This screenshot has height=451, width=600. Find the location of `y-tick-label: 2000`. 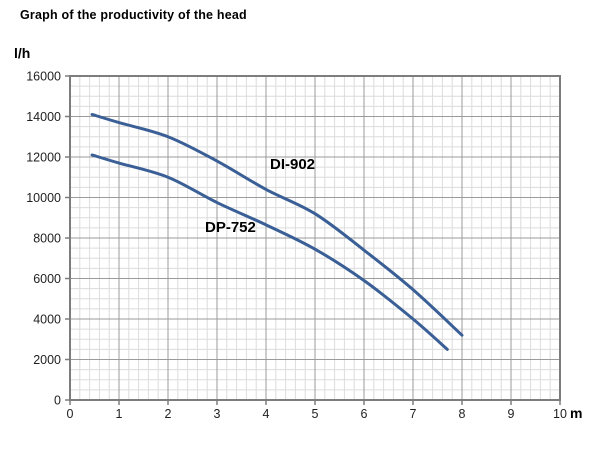

y-tick-label: 2000 is located at coordinates (47, 360).